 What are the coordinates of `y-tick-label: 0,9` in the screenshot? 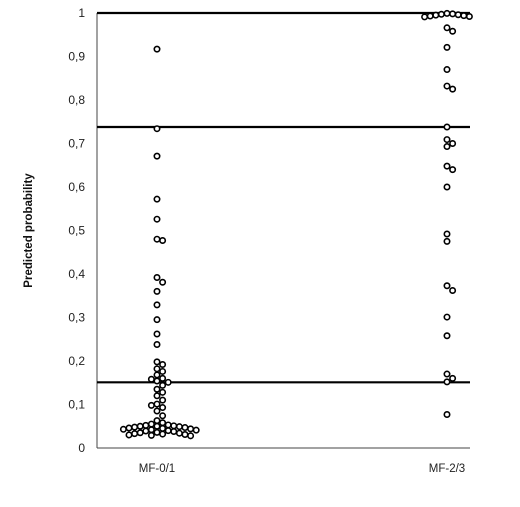 It's located at (76, 57).